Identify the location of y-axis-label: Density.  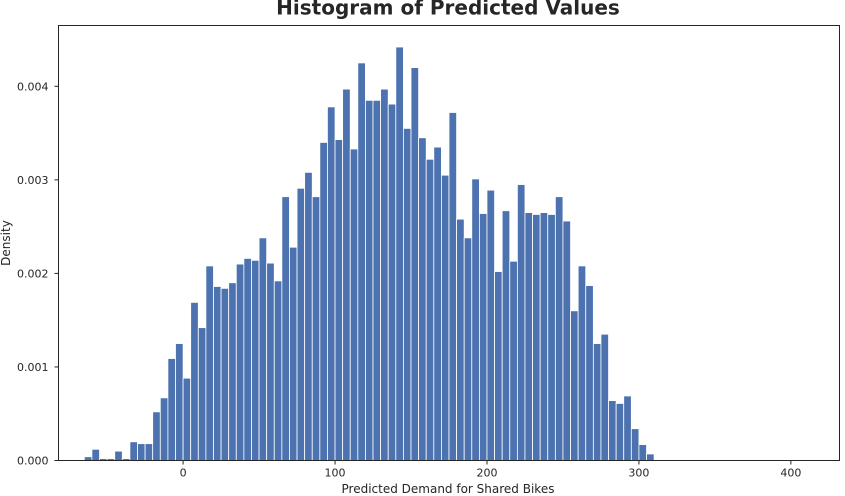
(6, 243).